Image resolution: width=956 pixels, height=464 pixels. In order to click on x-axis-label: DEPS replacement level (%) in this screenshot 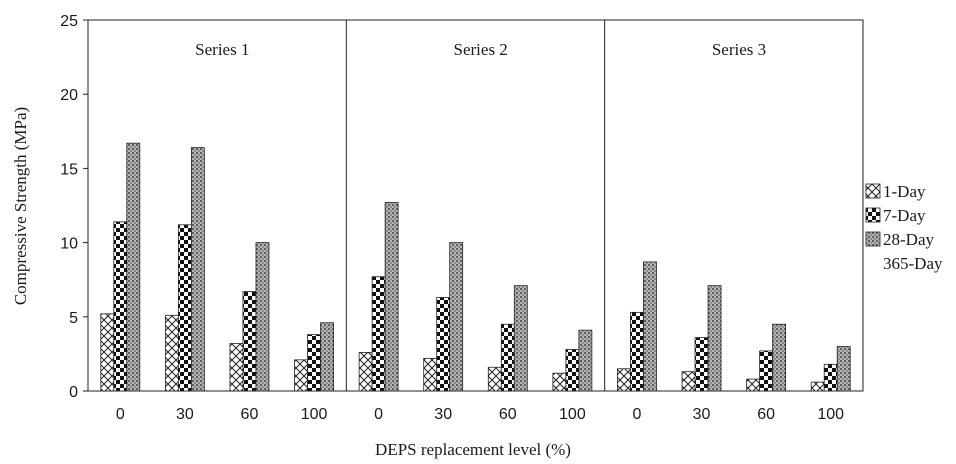, I will do `click(473, 449)`.